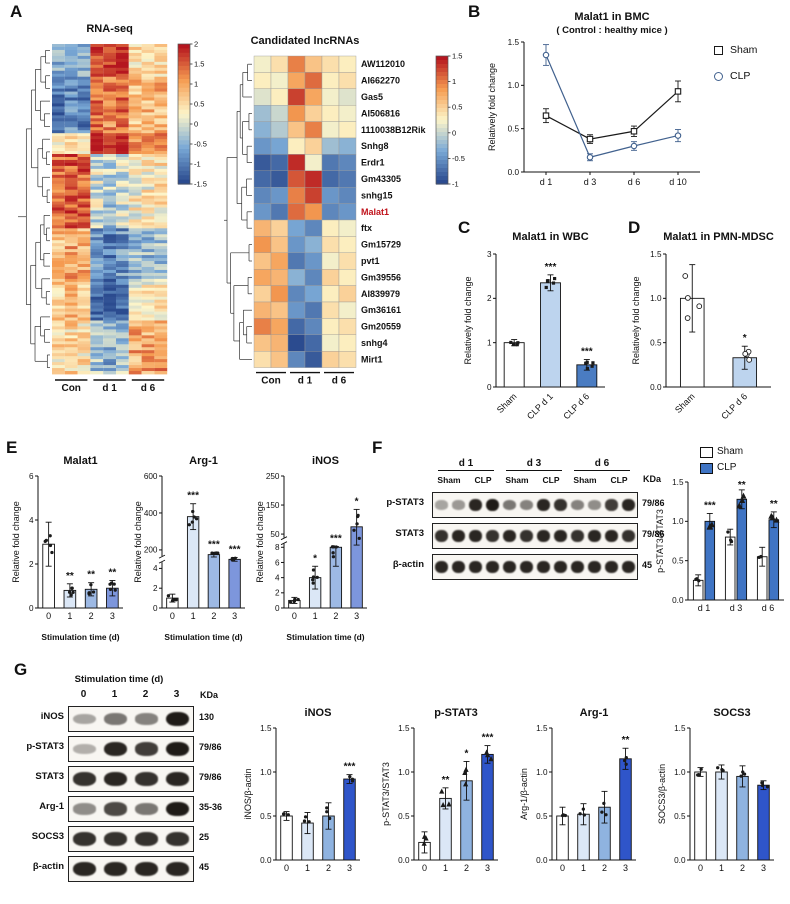  What do you see at coordinates (394, 130) in the screenshot?
I see `chart-text: 1110038B12Rik` at bounding box center [394, 130].